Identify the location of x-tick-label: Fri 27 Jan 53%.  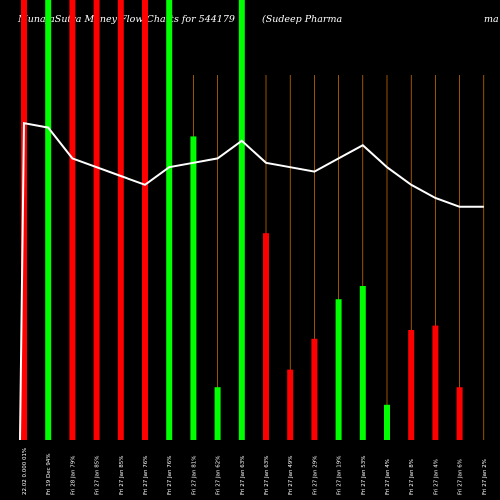
(364, 476).